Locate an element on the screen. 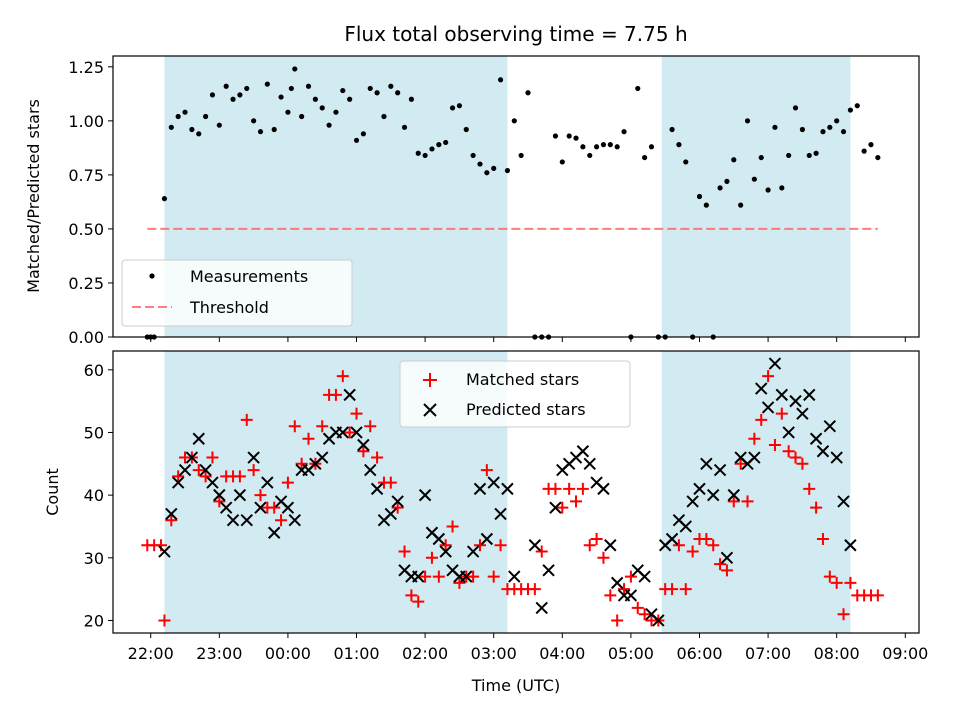 The width and height of the screenshot is (960, 720). y-axis-label: Matched/Predicted stars is located at coordinates (33, 196).